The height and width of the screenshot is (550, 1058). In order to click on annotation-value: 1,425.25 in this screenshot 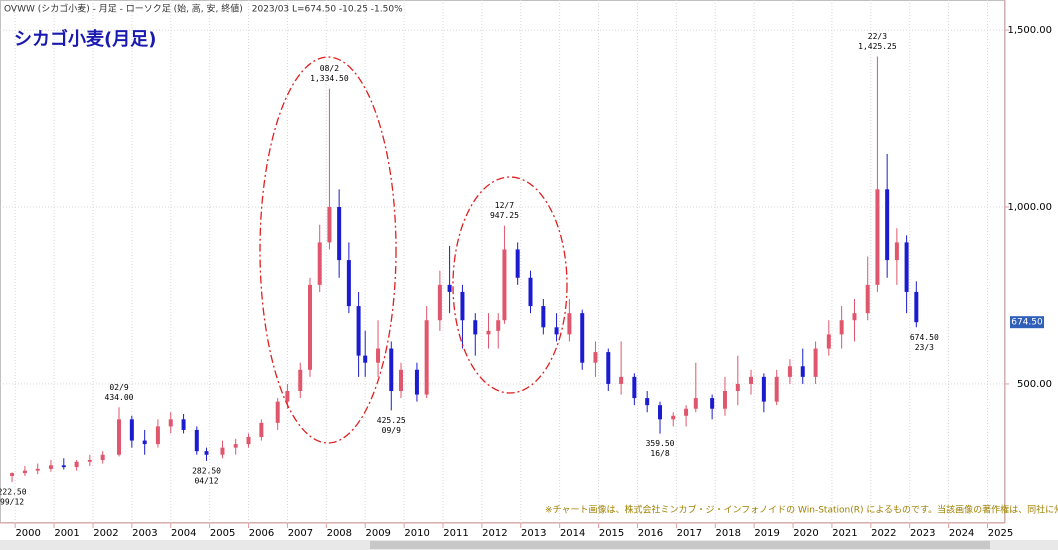, I will do `click(877, 46)`.